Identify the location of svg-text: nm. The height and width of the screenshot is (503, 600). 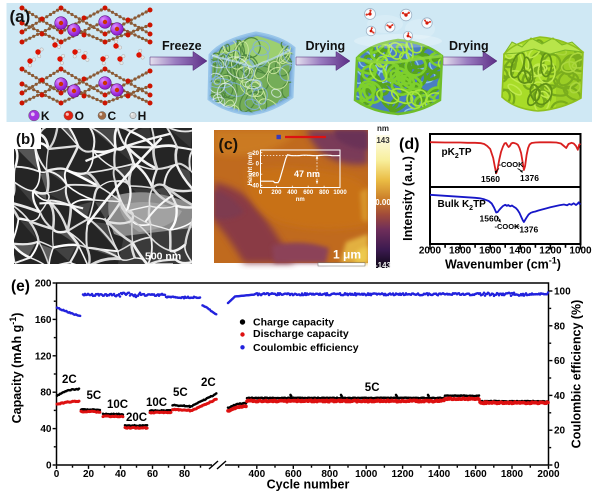
(300, 200).